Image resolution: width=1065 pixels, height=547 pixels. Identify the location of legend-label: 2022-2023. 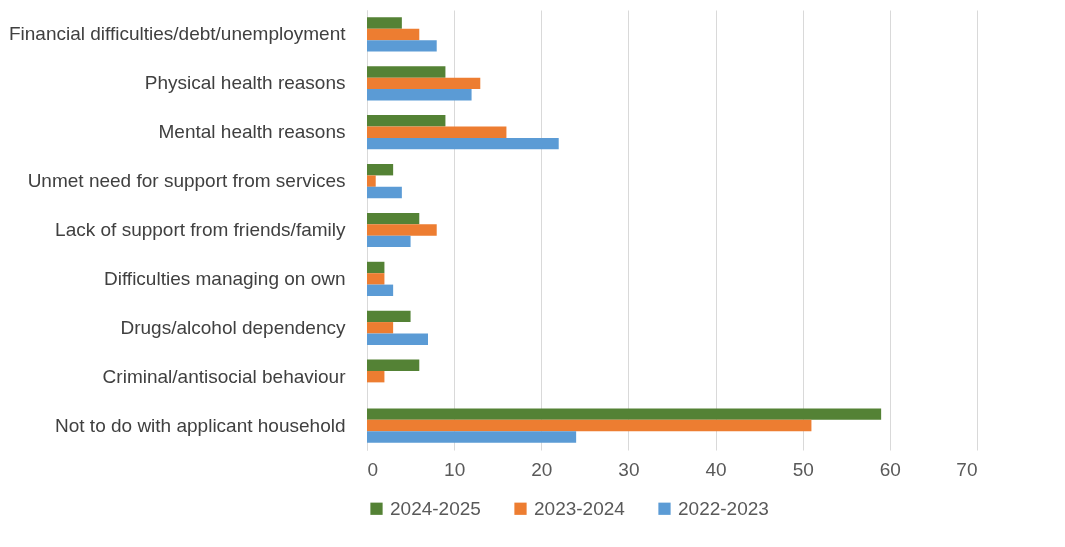
(723, 508).